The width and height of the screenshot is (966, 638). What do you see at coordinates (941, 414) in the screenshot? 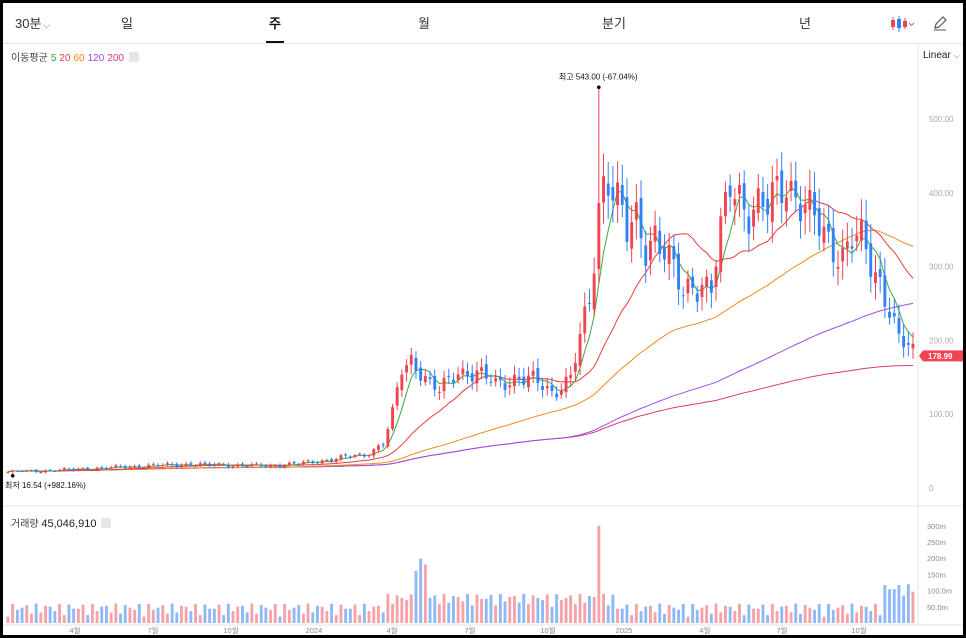
I see `price-tick-label: 100.00` at bounding box center [941, 414].